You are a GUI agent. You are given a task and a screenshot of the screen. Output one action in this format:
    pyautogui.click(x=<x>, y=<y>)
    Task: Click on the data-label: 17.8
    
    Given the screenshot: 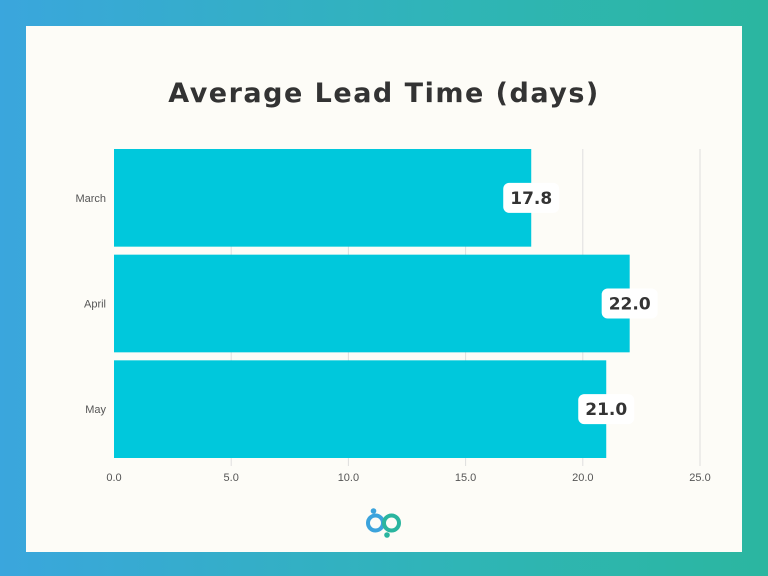 What is the action you would take?
    pyautogui.click(x=531, y=199)
    